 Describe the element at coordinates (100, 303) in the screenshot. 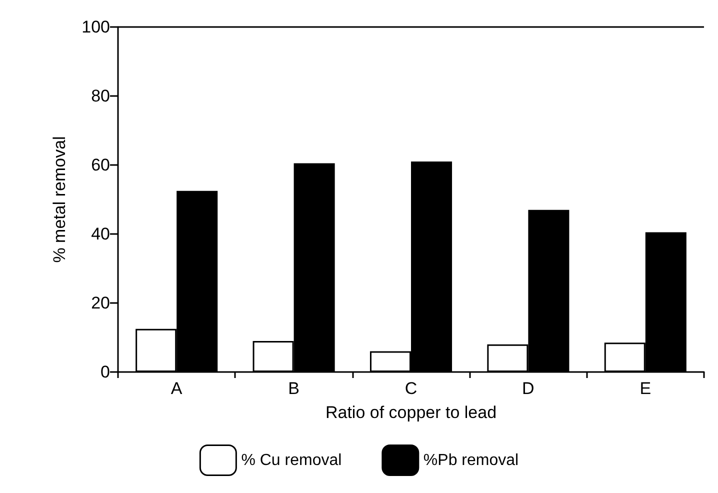

I see `y-tick-label: 20` at that location.